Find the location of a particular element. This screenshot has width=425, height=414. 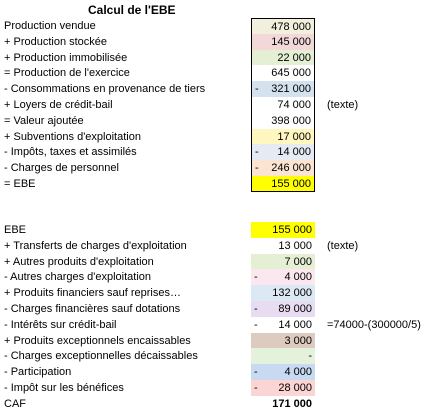

section2-row: - Participation - 4 000 is located at coordinates (212, 372).